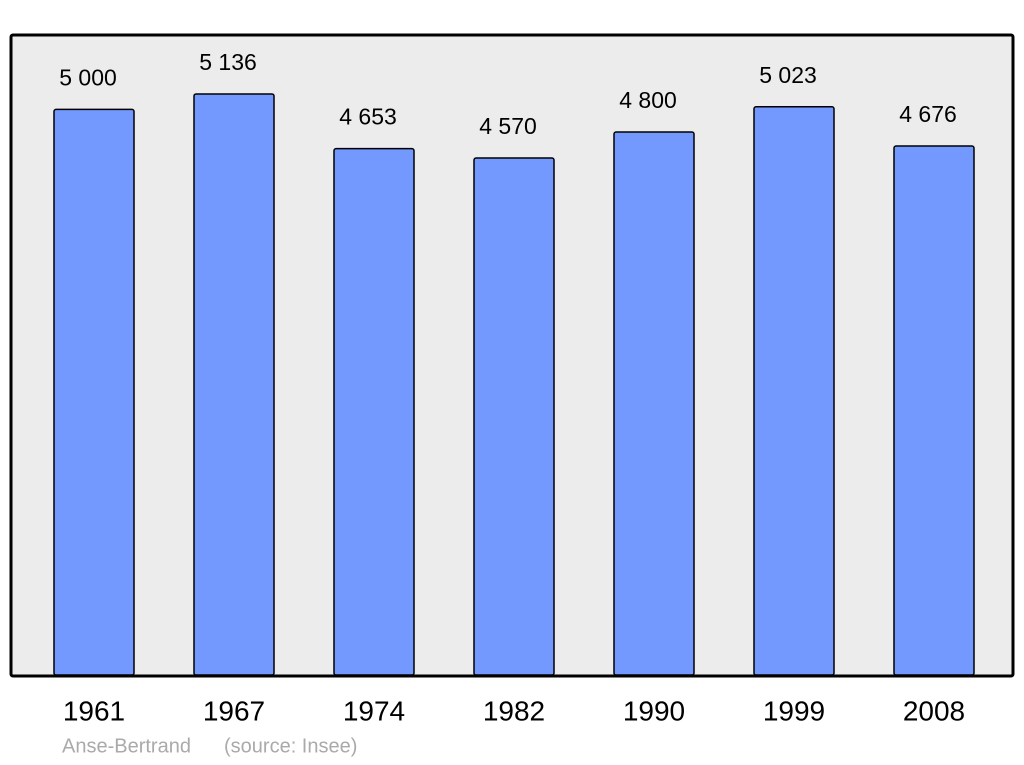  I want to click on value-label: 4 570, so click(508, 126).